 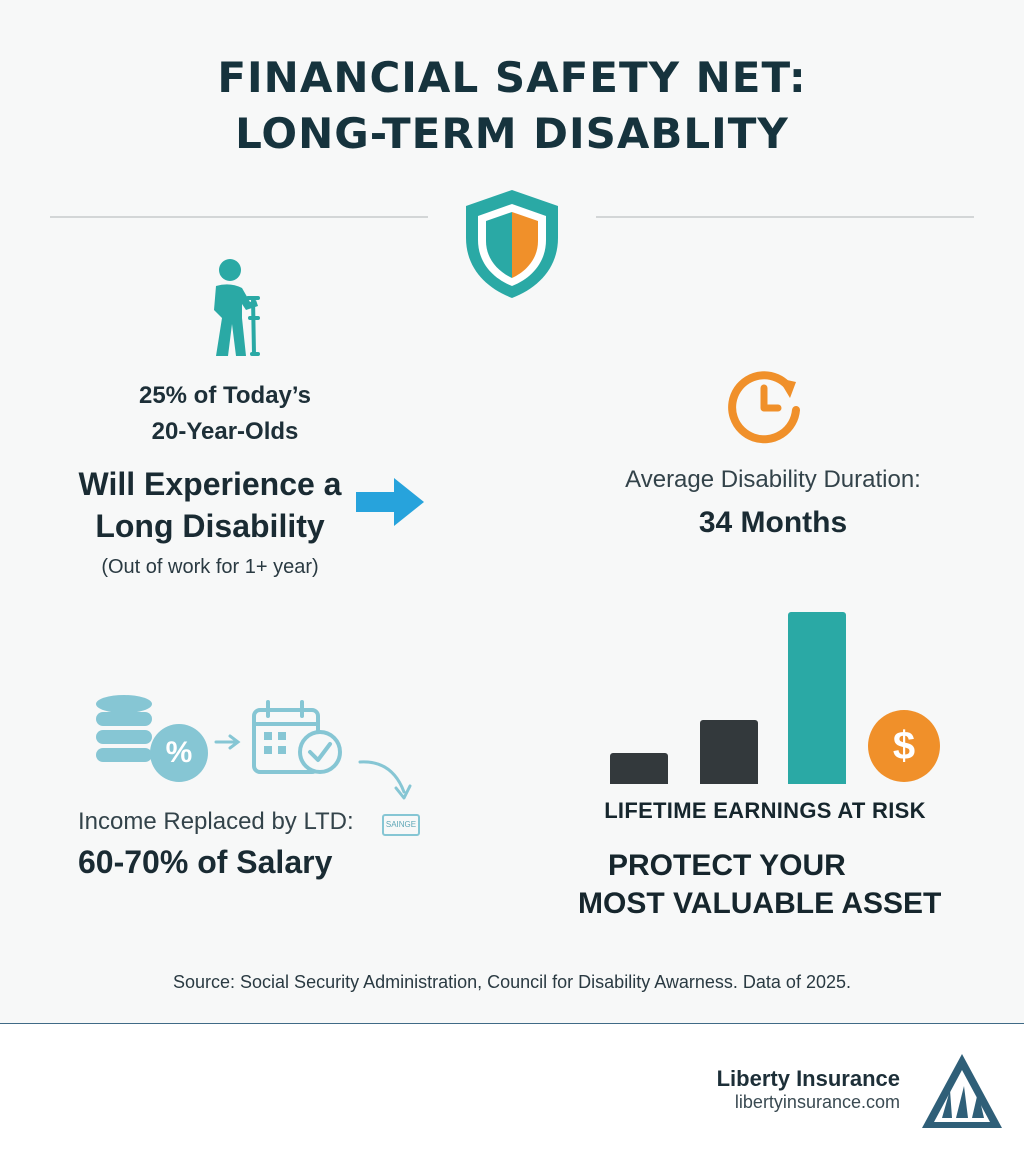 What do you see at coordinates (512, 1089) in the screenshot?
I see `footer` at bounding box center [512, 1089].